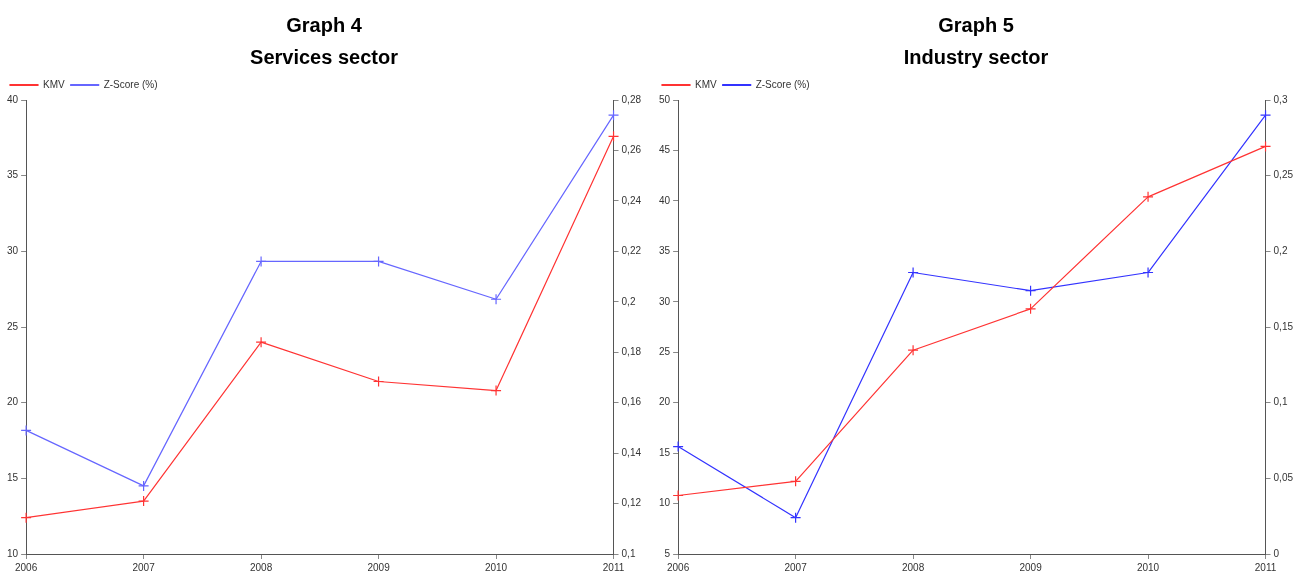 This screenshot has height=581, width=1304. What do you see at coordinates (631, 99) in the screenshot?
I see `y2-tick-label: 0,28` at bounding box center [631, 99].